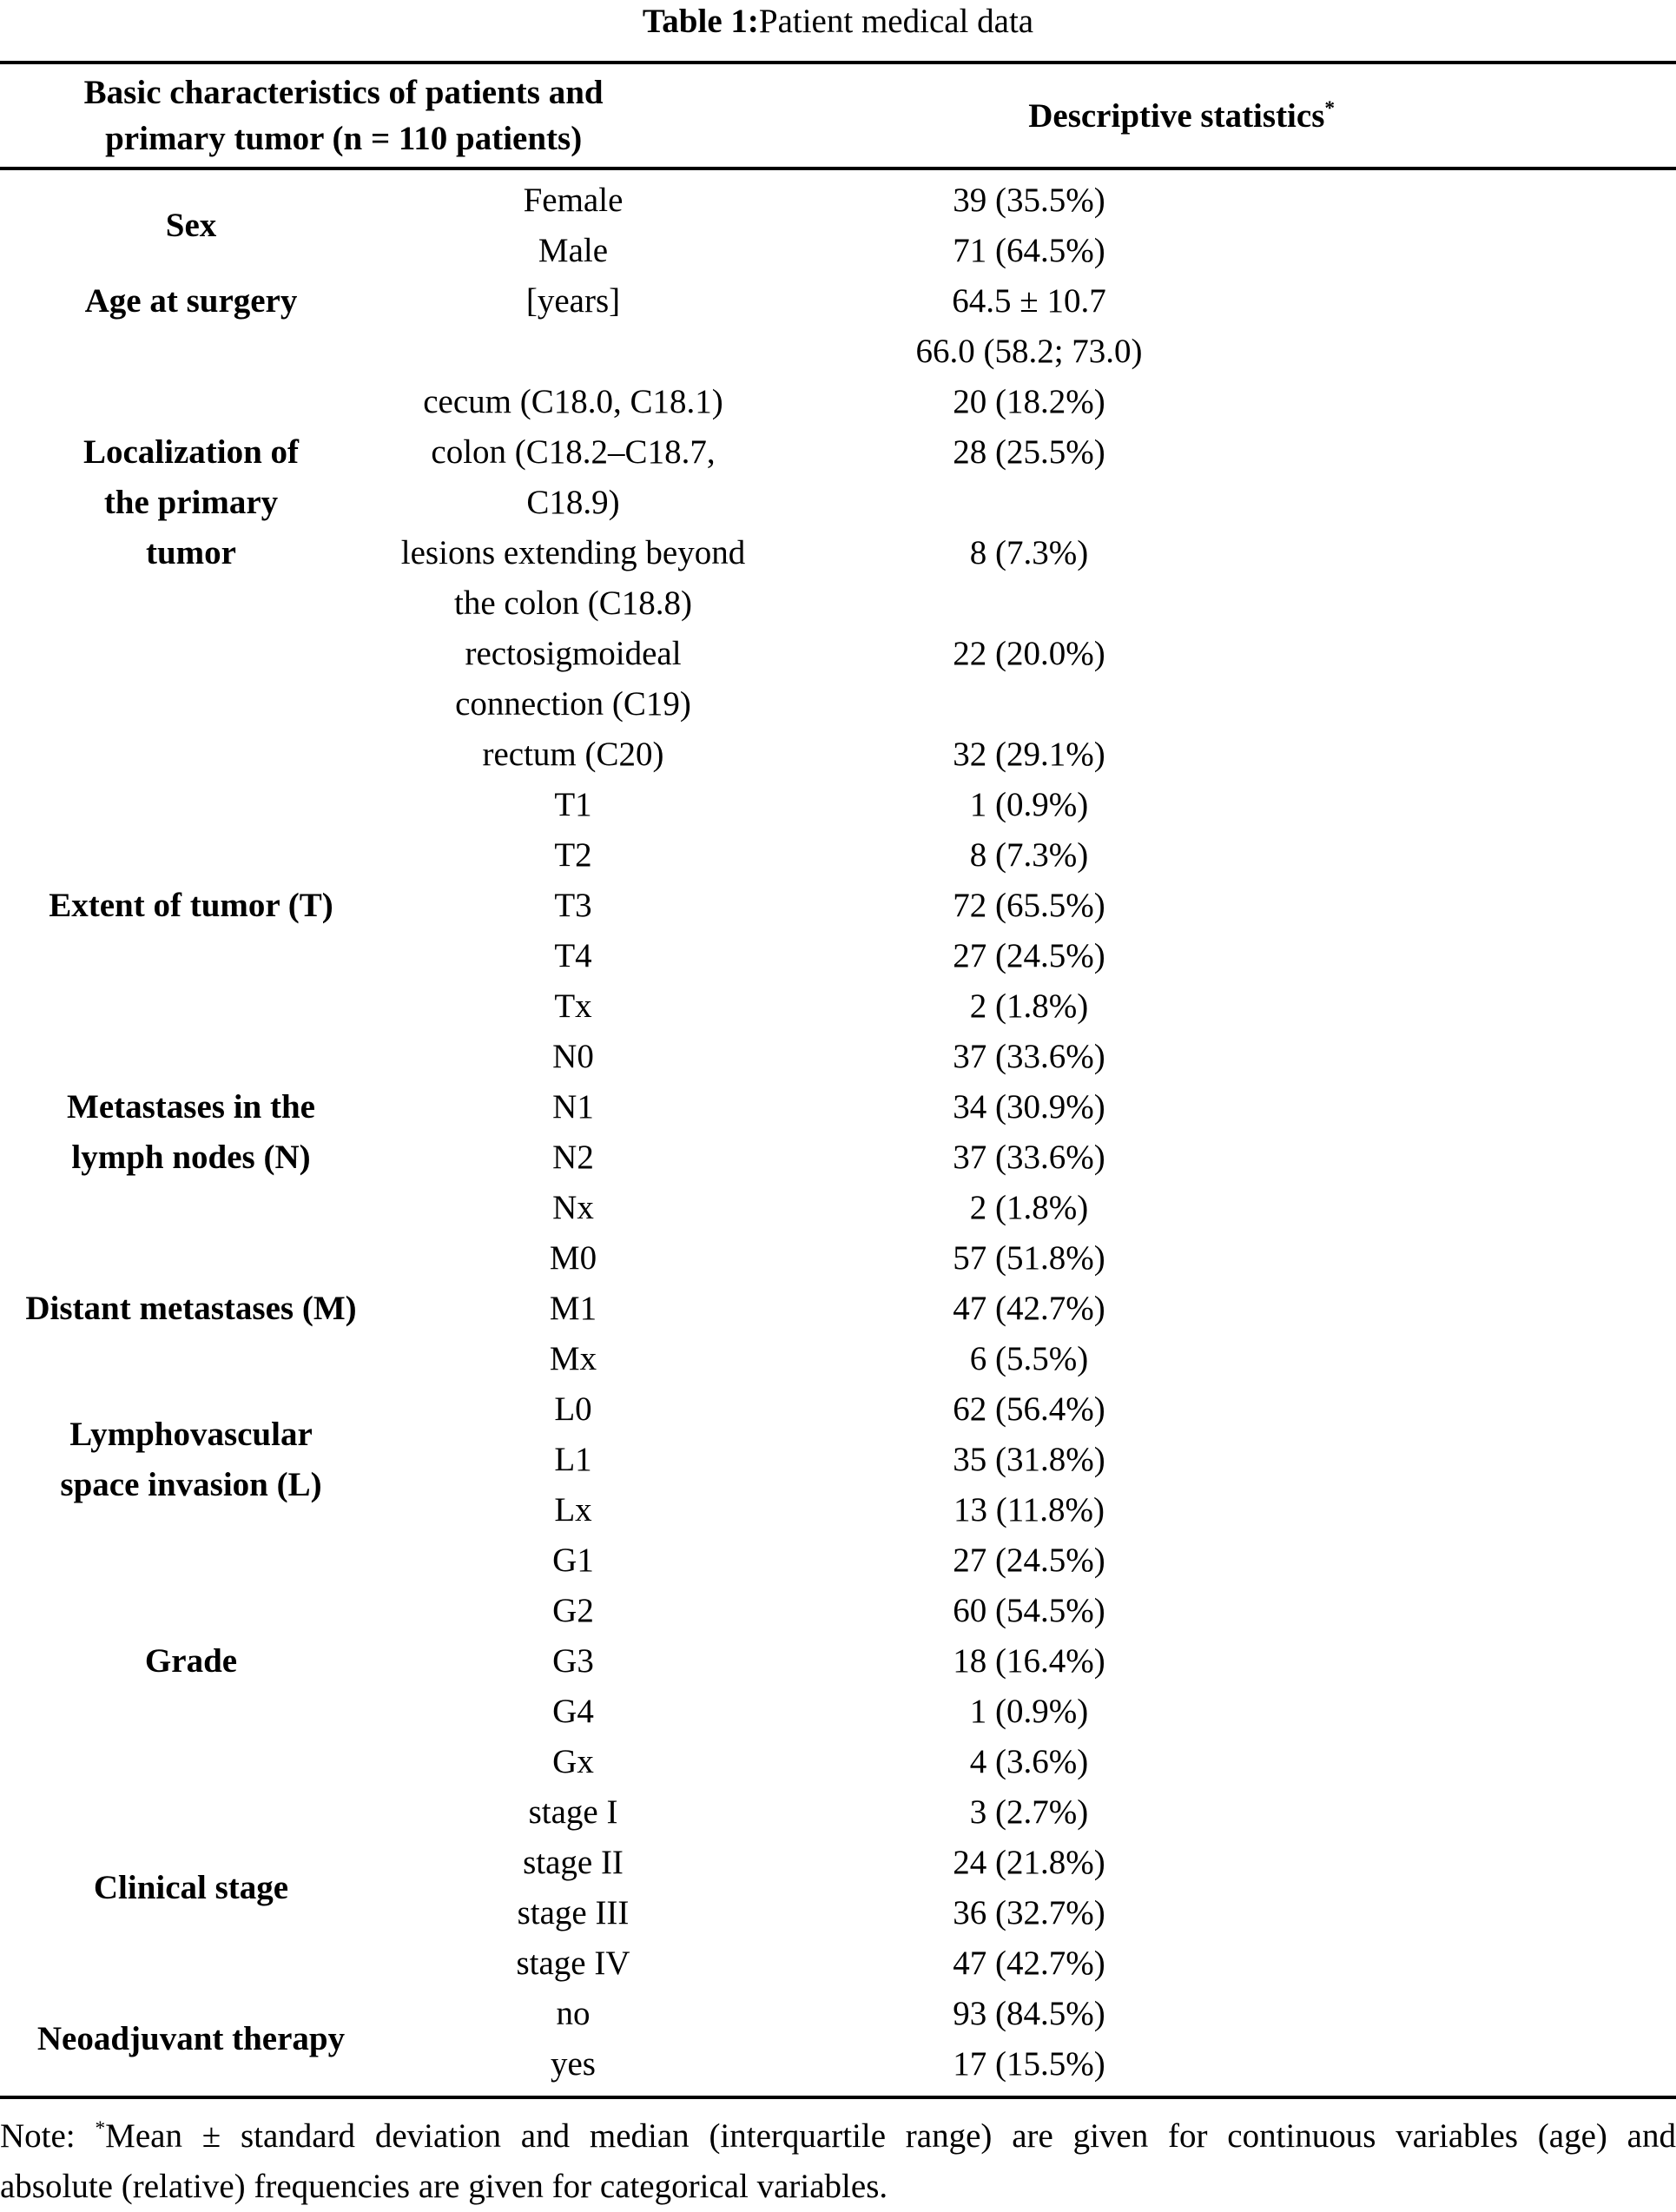 This screenshot has width=1676, height=2212. I want to click on subcategory-cell: M0, so click(573, 1258).